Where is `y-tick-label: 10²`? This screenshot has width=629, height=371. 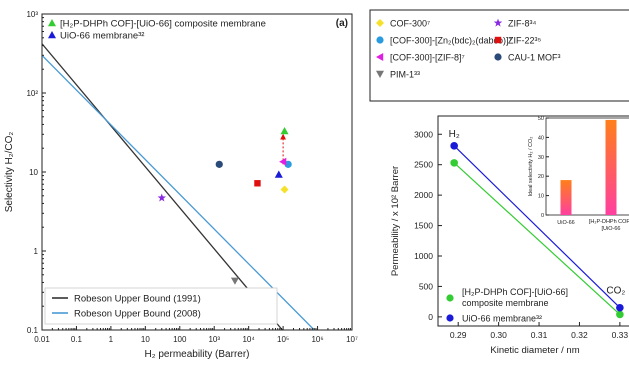 y-tick-label: 10² is located at coordinates (32, 93).